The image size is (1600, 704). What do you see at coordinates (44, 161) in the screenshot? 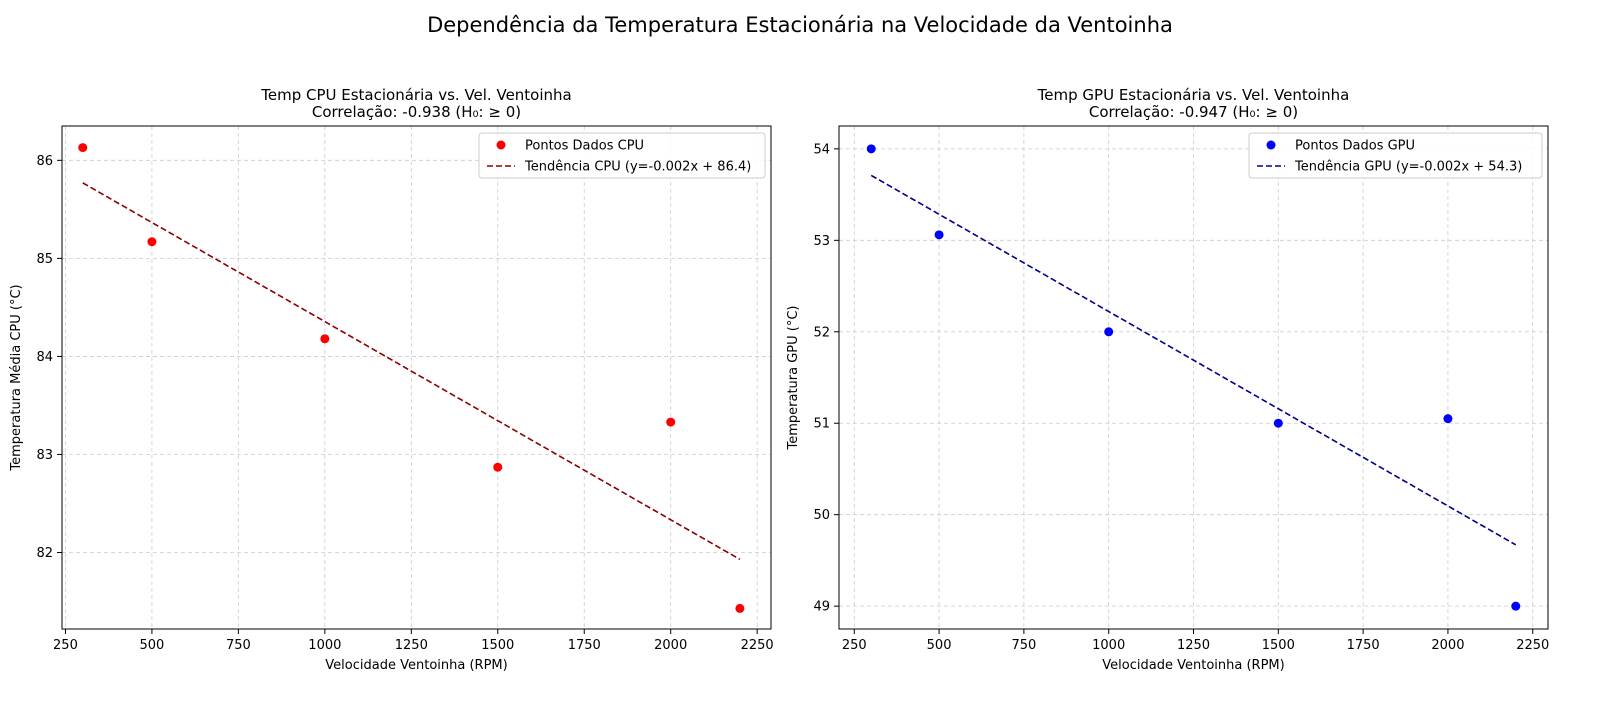
I see `y-tick-label: 86` at bounding box center [44, 161].